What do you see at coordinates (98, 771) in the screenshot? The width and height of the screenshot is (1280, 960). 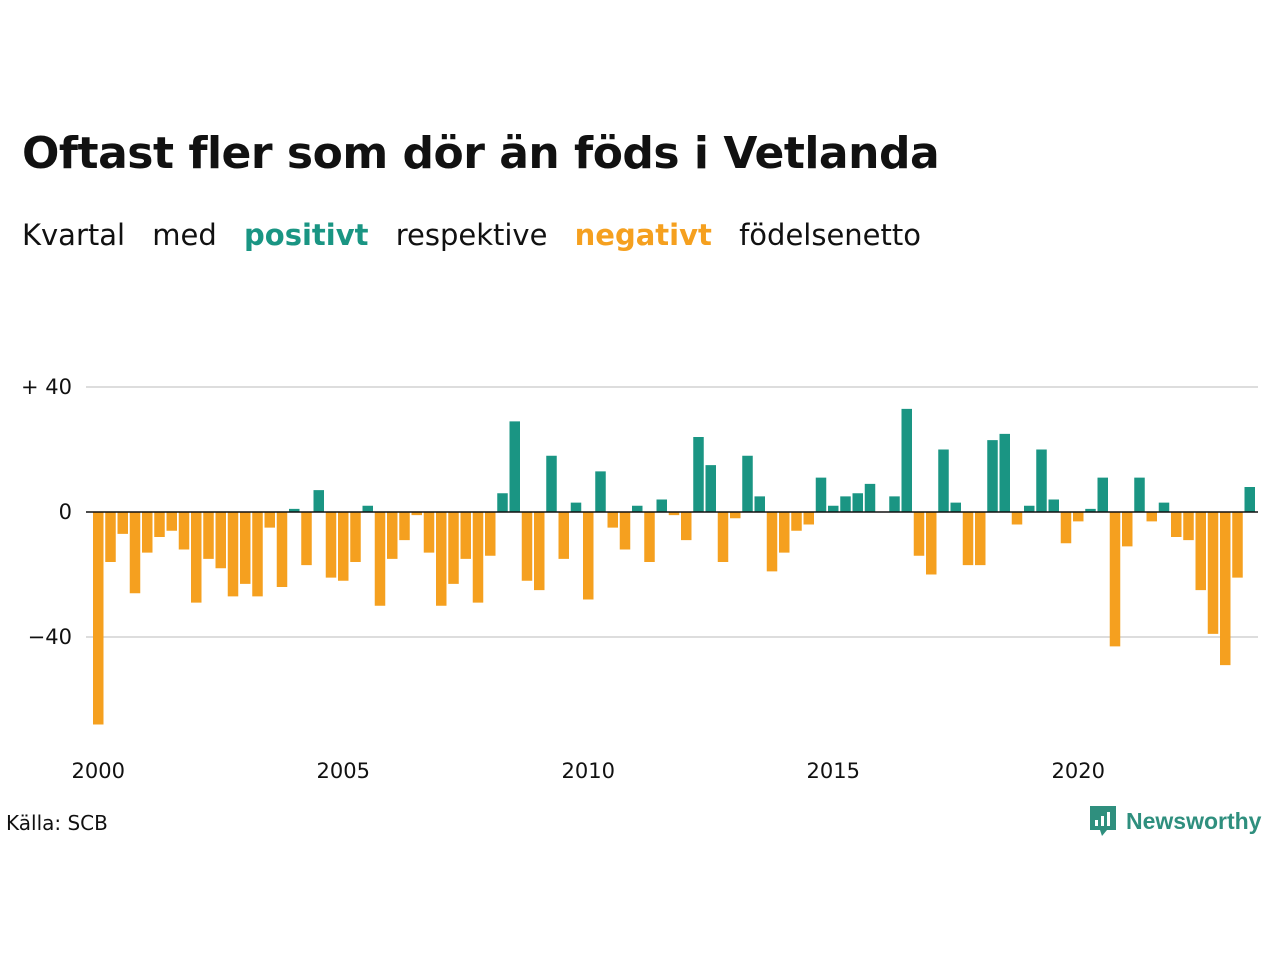 I see `x-tick-label: 2000` at bounding box center [98, 771].